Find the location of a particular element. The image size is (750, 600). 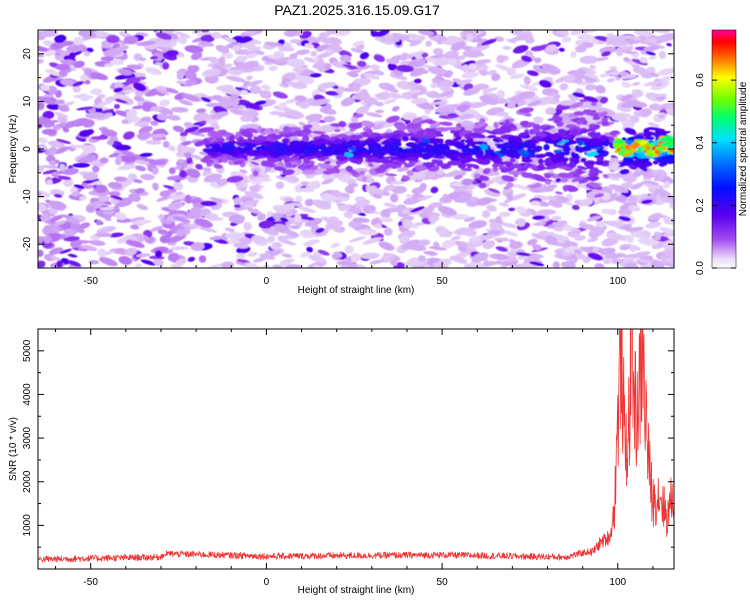

x-tick-label: 50 is located at coordinates (443, 582).